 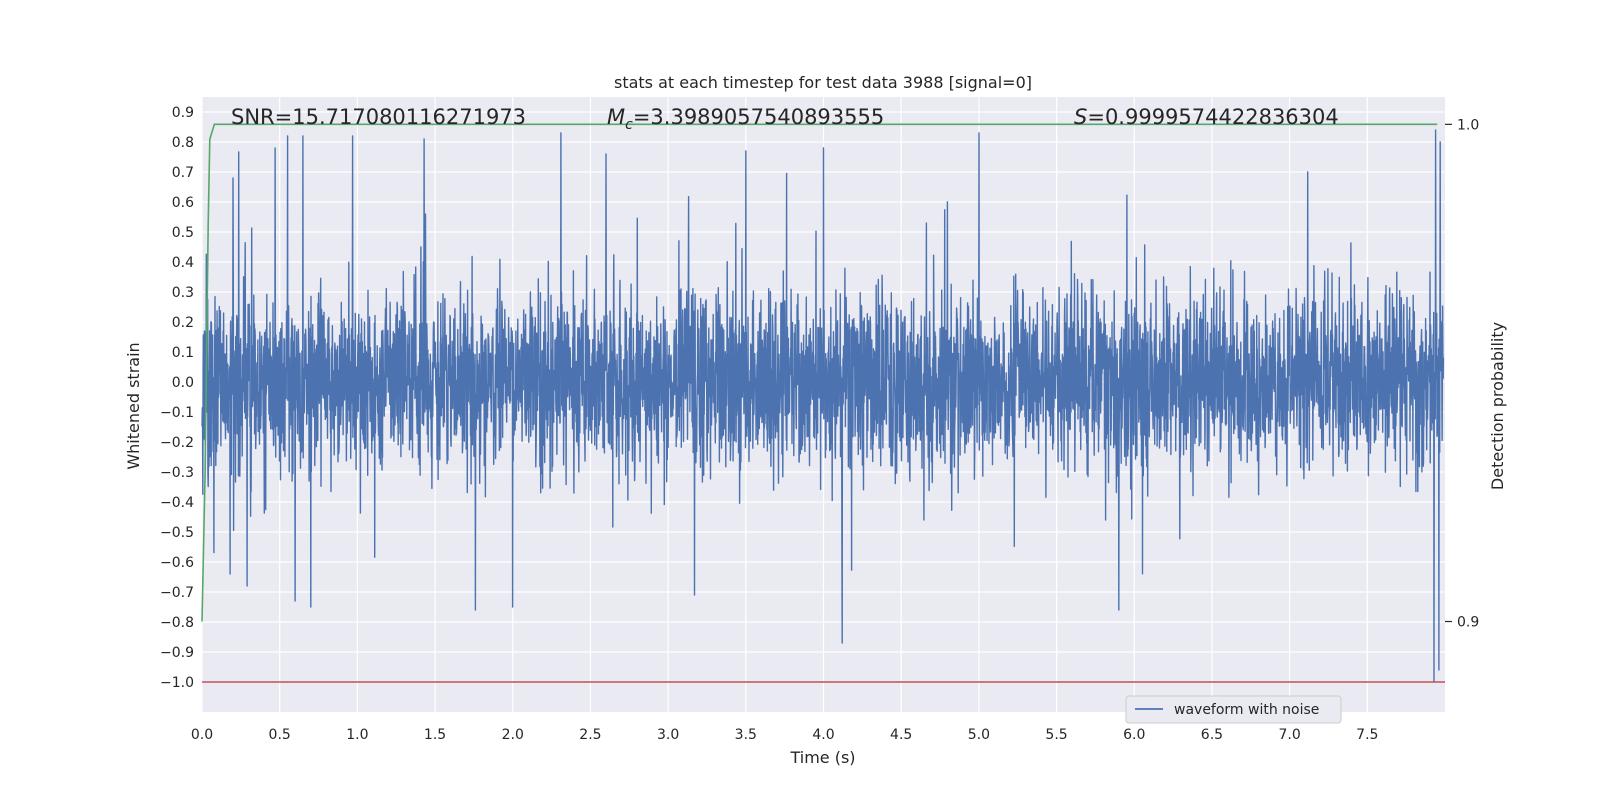 What do you see at coordinates (378, 117) in the screenshot?
I see `snr-annotation: SNR=15.717080116271973` at bounding box center [378, 117].